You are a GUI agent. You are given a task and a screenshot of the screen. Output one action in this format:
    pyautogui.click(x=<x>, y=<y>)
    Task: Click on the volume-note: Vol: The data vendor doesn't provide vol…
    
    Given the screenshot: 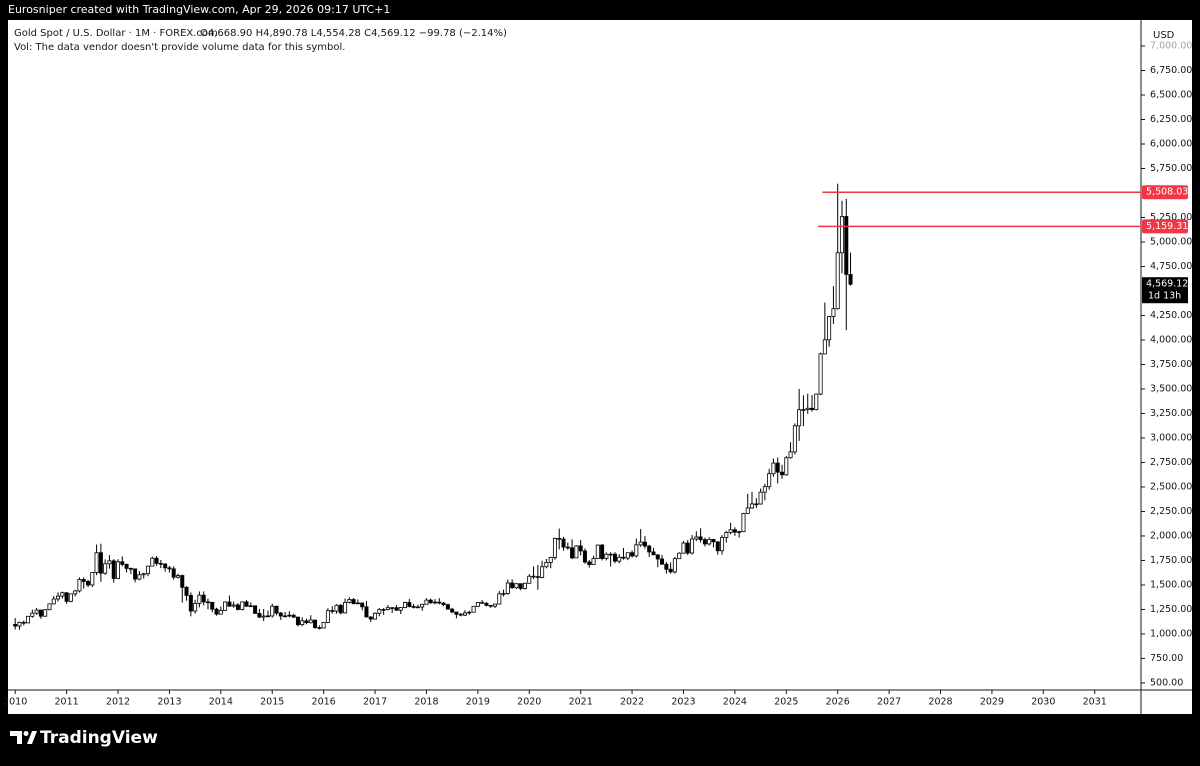 What is the action you would take?
    pyautogui.click(x=179, y=47)
    